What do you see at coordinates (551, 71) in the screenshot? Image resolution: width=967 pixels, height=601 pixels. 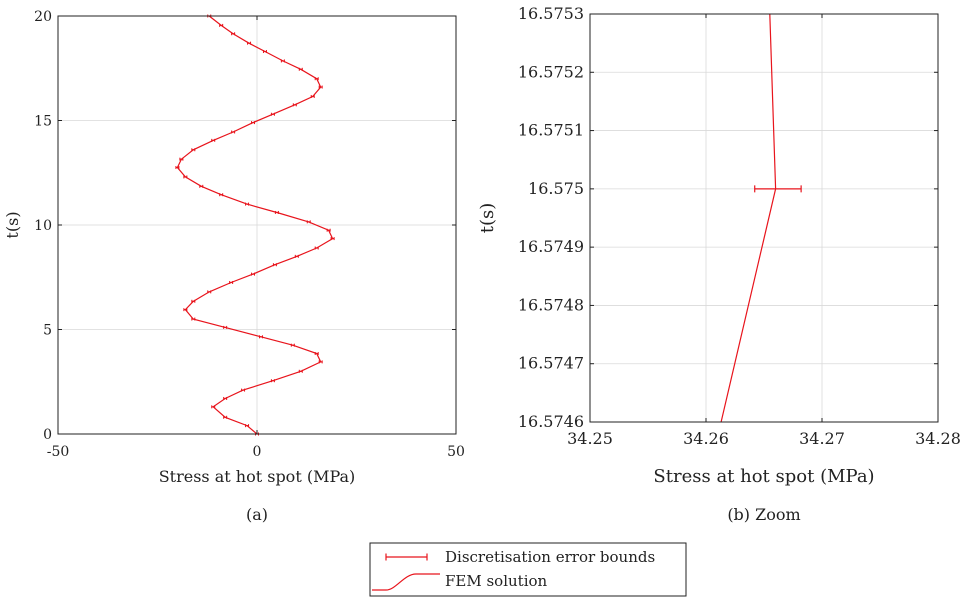 I see `y-tick-label: 16.5752` at bounding box center [551, 71].